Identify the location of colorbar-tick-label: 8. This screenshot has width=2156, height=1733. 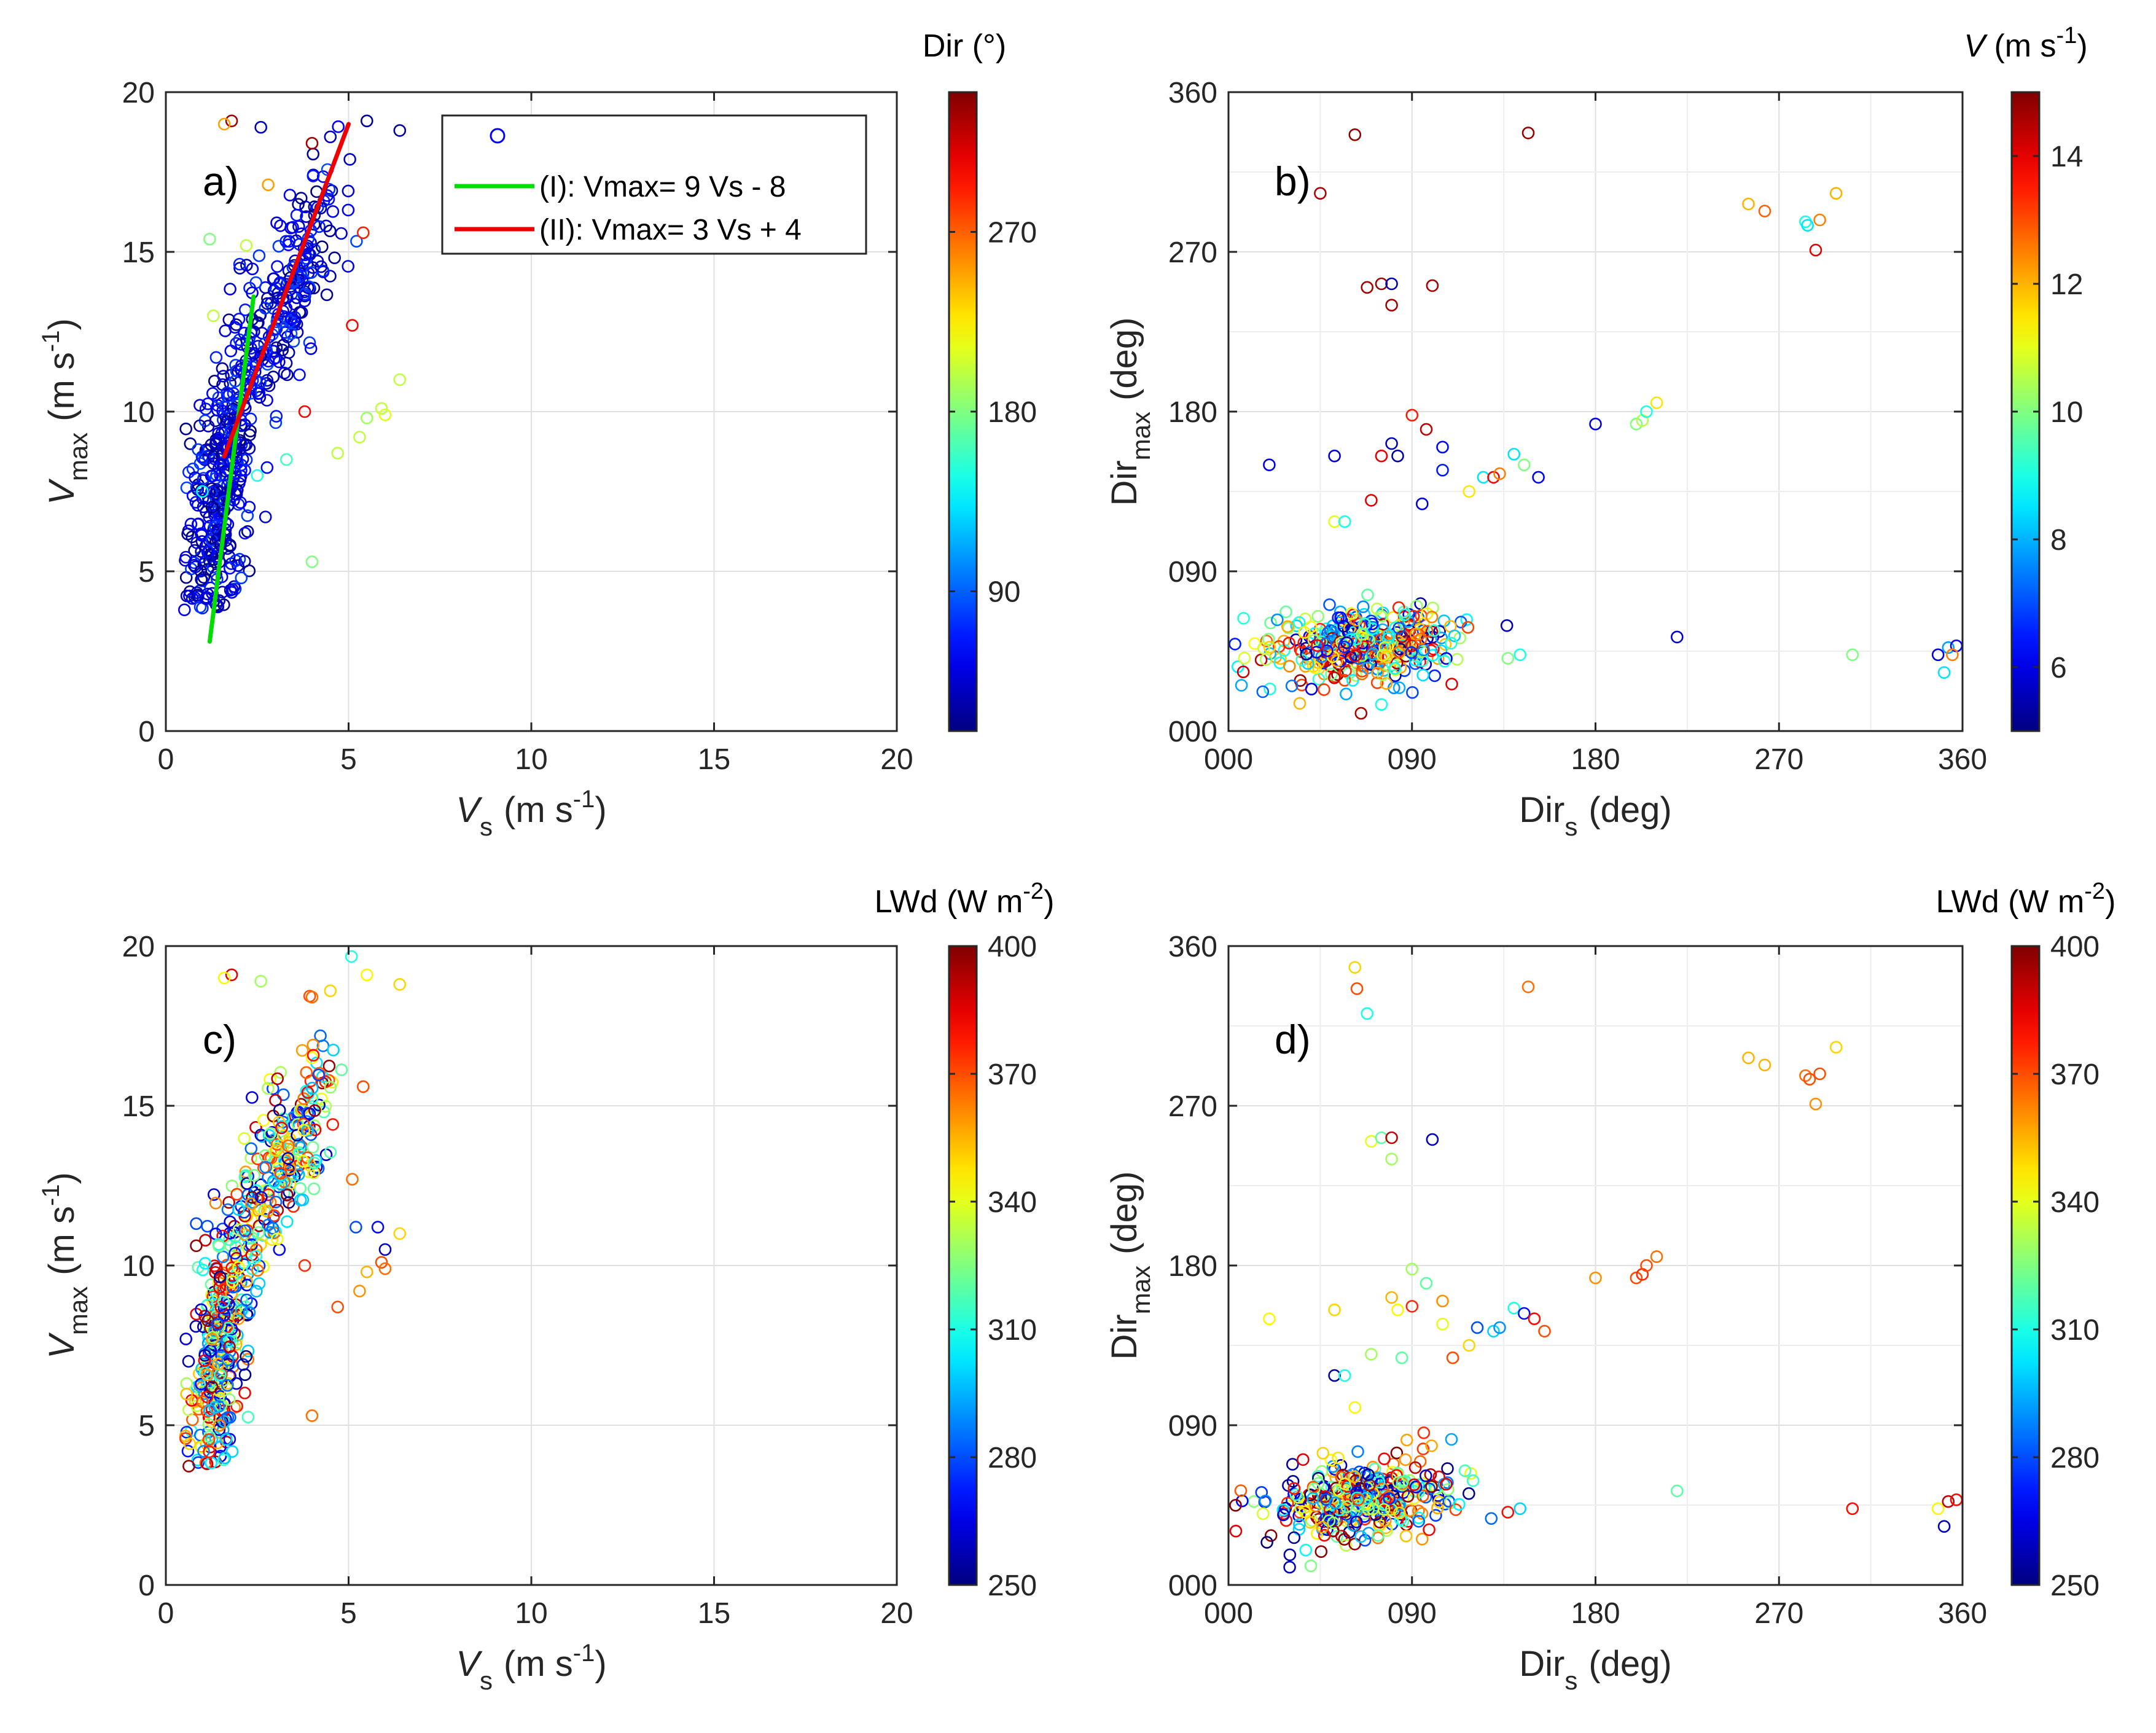
(2058, 540).